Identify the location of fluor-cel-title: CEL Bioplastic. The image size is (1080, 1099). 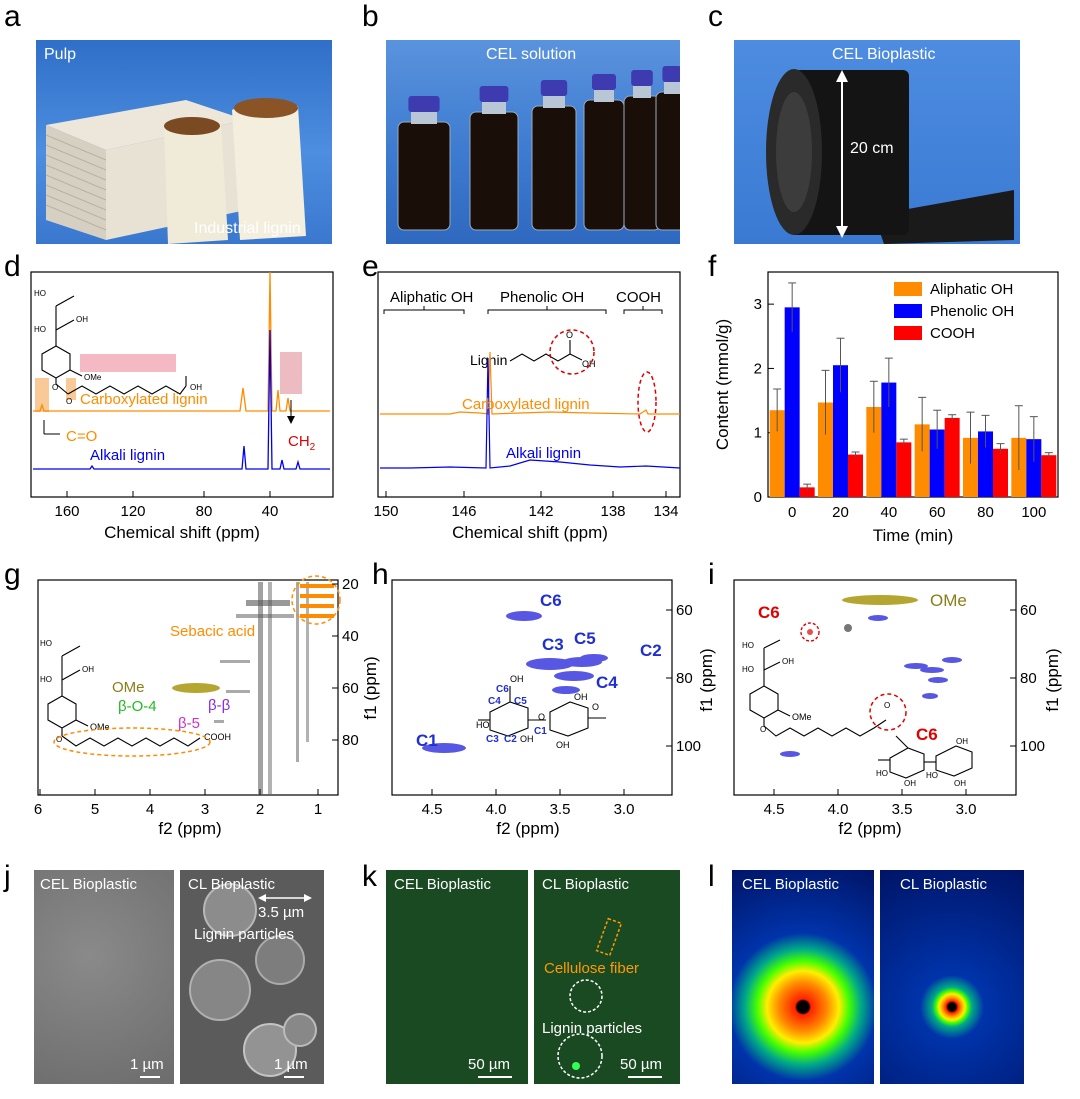
(442, 884).